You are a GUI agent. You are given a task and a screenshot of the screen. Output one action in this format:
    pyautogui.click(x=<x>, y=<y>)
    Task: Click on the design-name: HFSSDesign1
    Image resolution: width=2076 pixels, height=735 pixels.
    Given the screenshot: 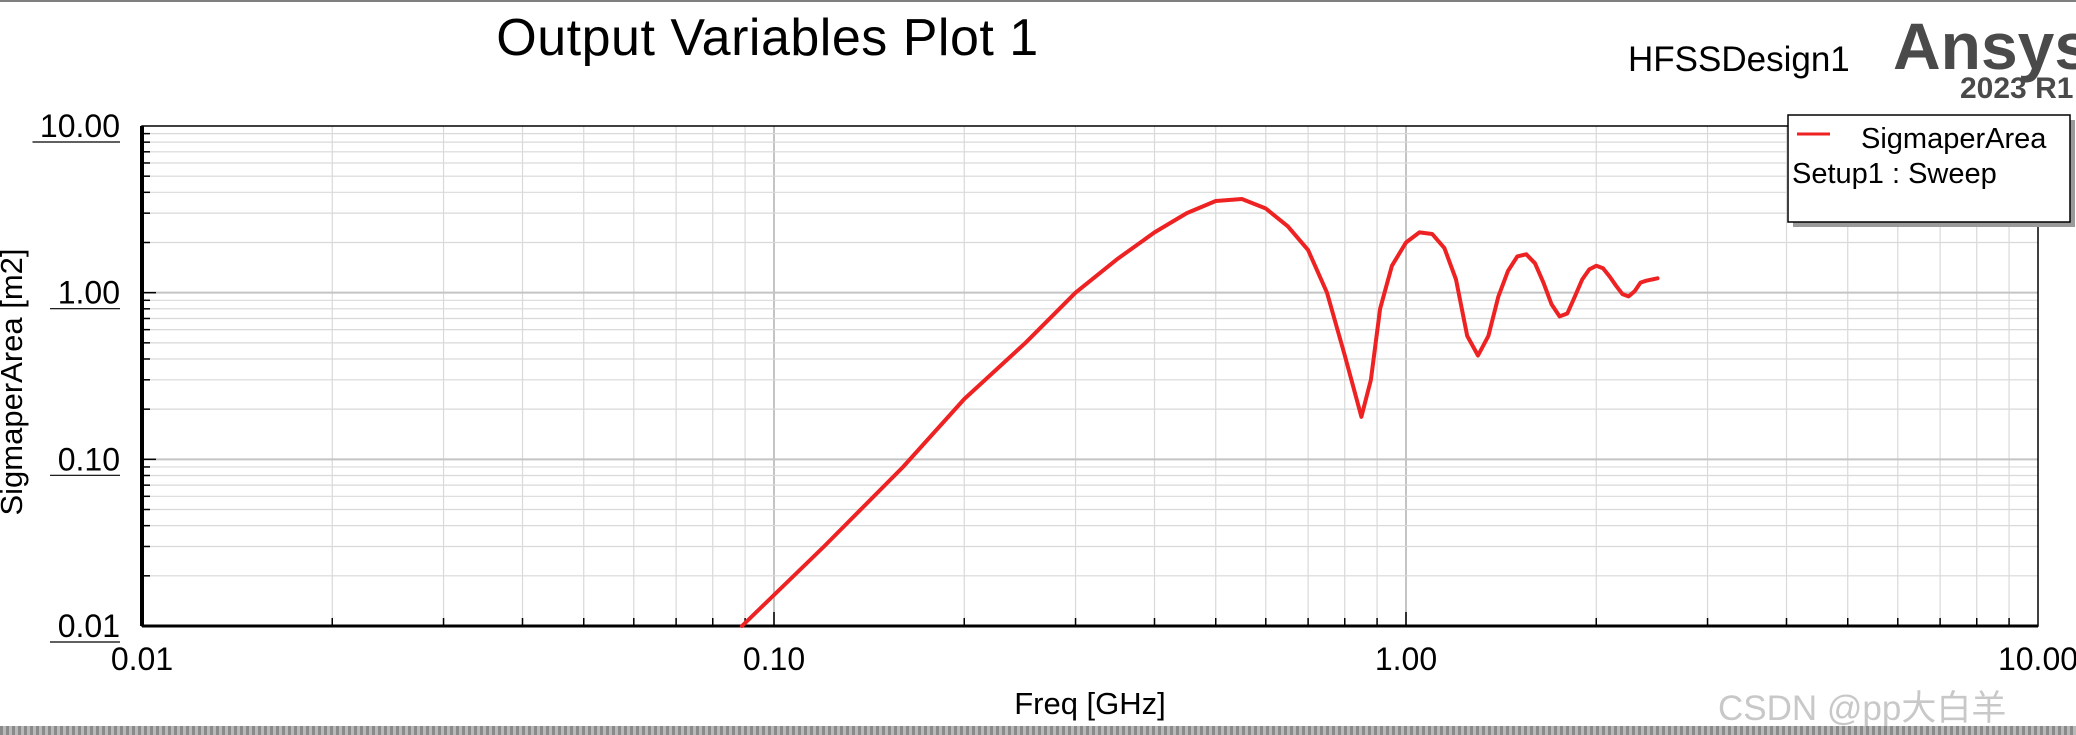 What is the action you would take?
    pyautogui.click(x=1739, y=59)
    